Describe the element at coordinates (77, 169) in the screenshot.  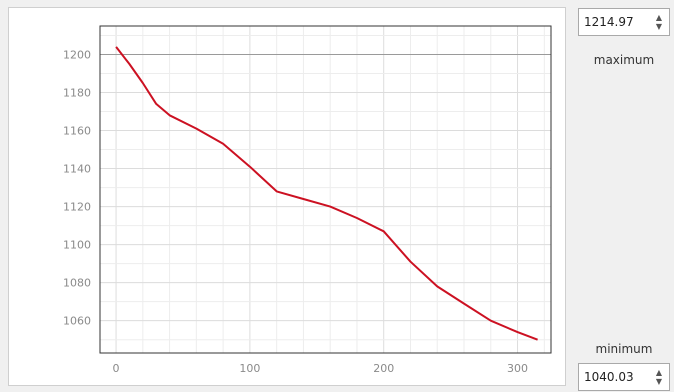
I see `y-tick-label: 1140` at that location.